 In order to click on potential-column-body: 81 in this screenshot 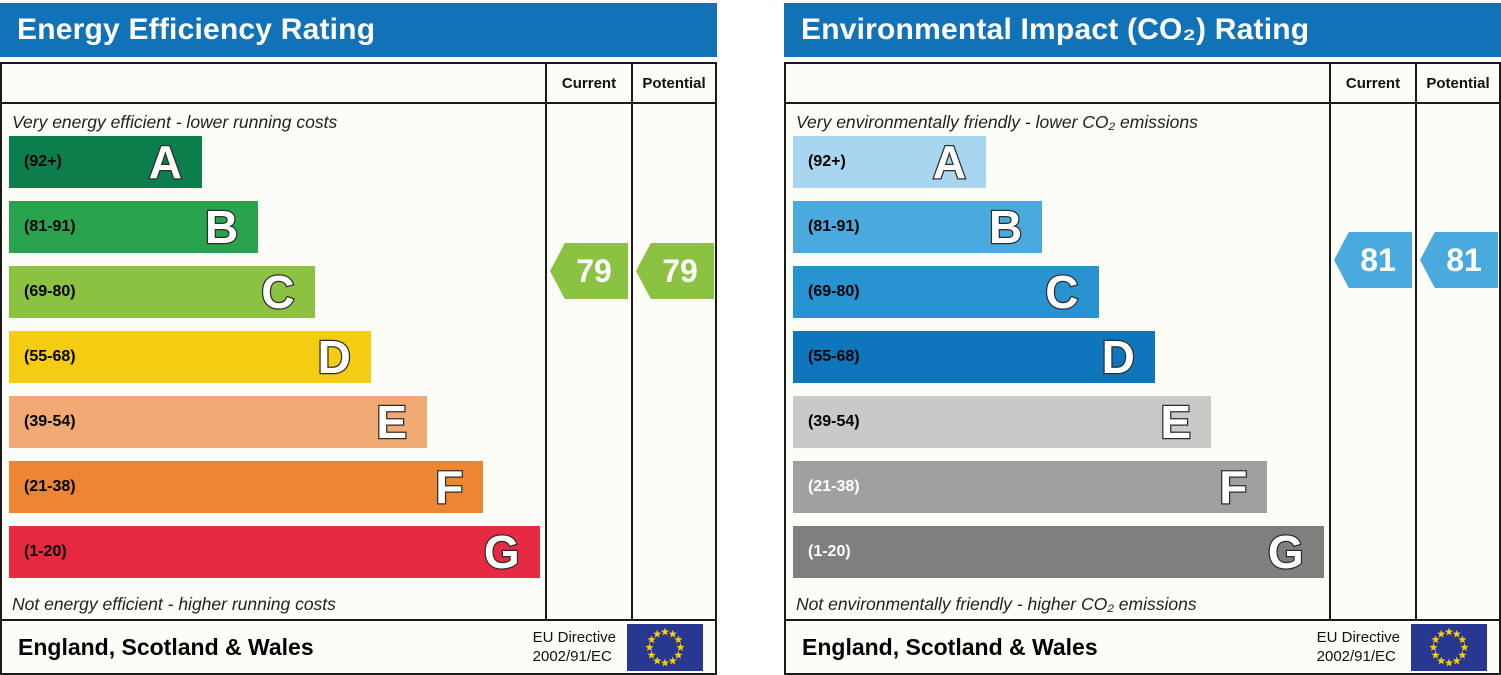, I will do `click(1457, 361)`.